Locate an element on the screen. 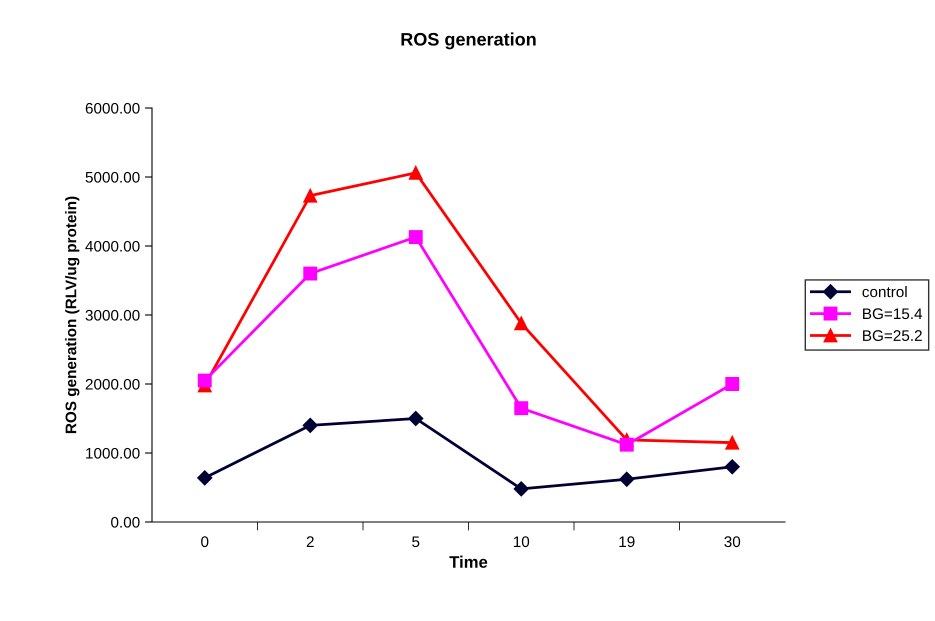 Image resolution: width=935 pixels, height=621 pixels. x-tick-label: 2 is located at coordinates (310, 541).